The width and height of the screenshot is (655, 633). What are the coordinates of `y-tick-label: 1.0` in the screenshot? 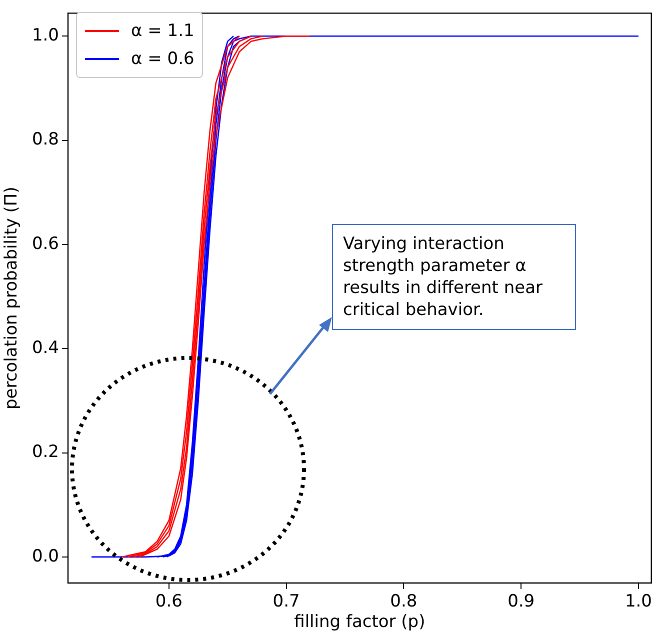 It's located at (45, 36).